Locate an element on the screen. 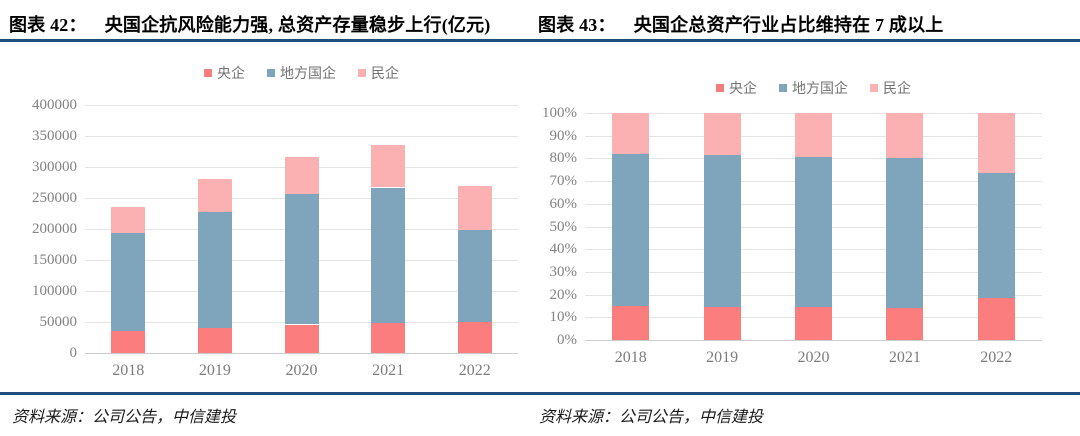 The image size is (1080, 436). figure-43-title-text: 央国企总资产行业占比维持在 7 成以上 is located at coordinates (788, 25).